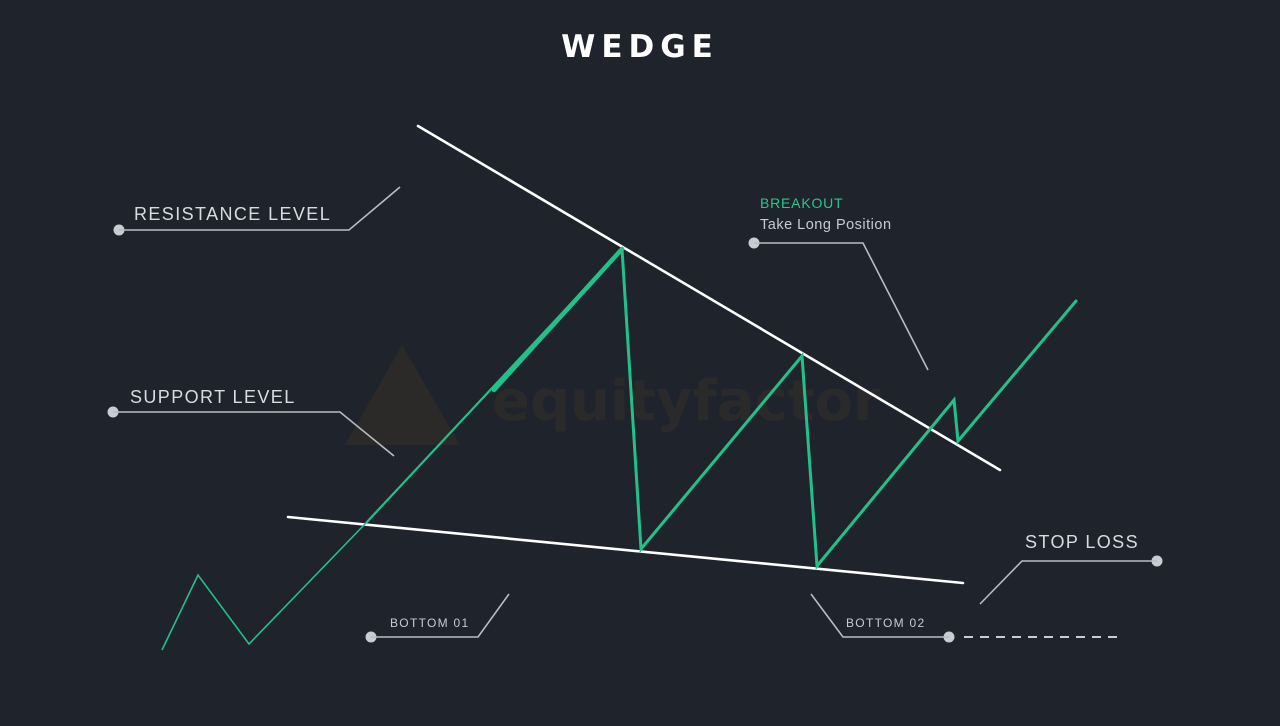 Image resolution: width=1280 pixels, height=726 pixels. Describe the element at coordinates (264, 586) in the screenshot. I see `price-path-lead-in` at that location.